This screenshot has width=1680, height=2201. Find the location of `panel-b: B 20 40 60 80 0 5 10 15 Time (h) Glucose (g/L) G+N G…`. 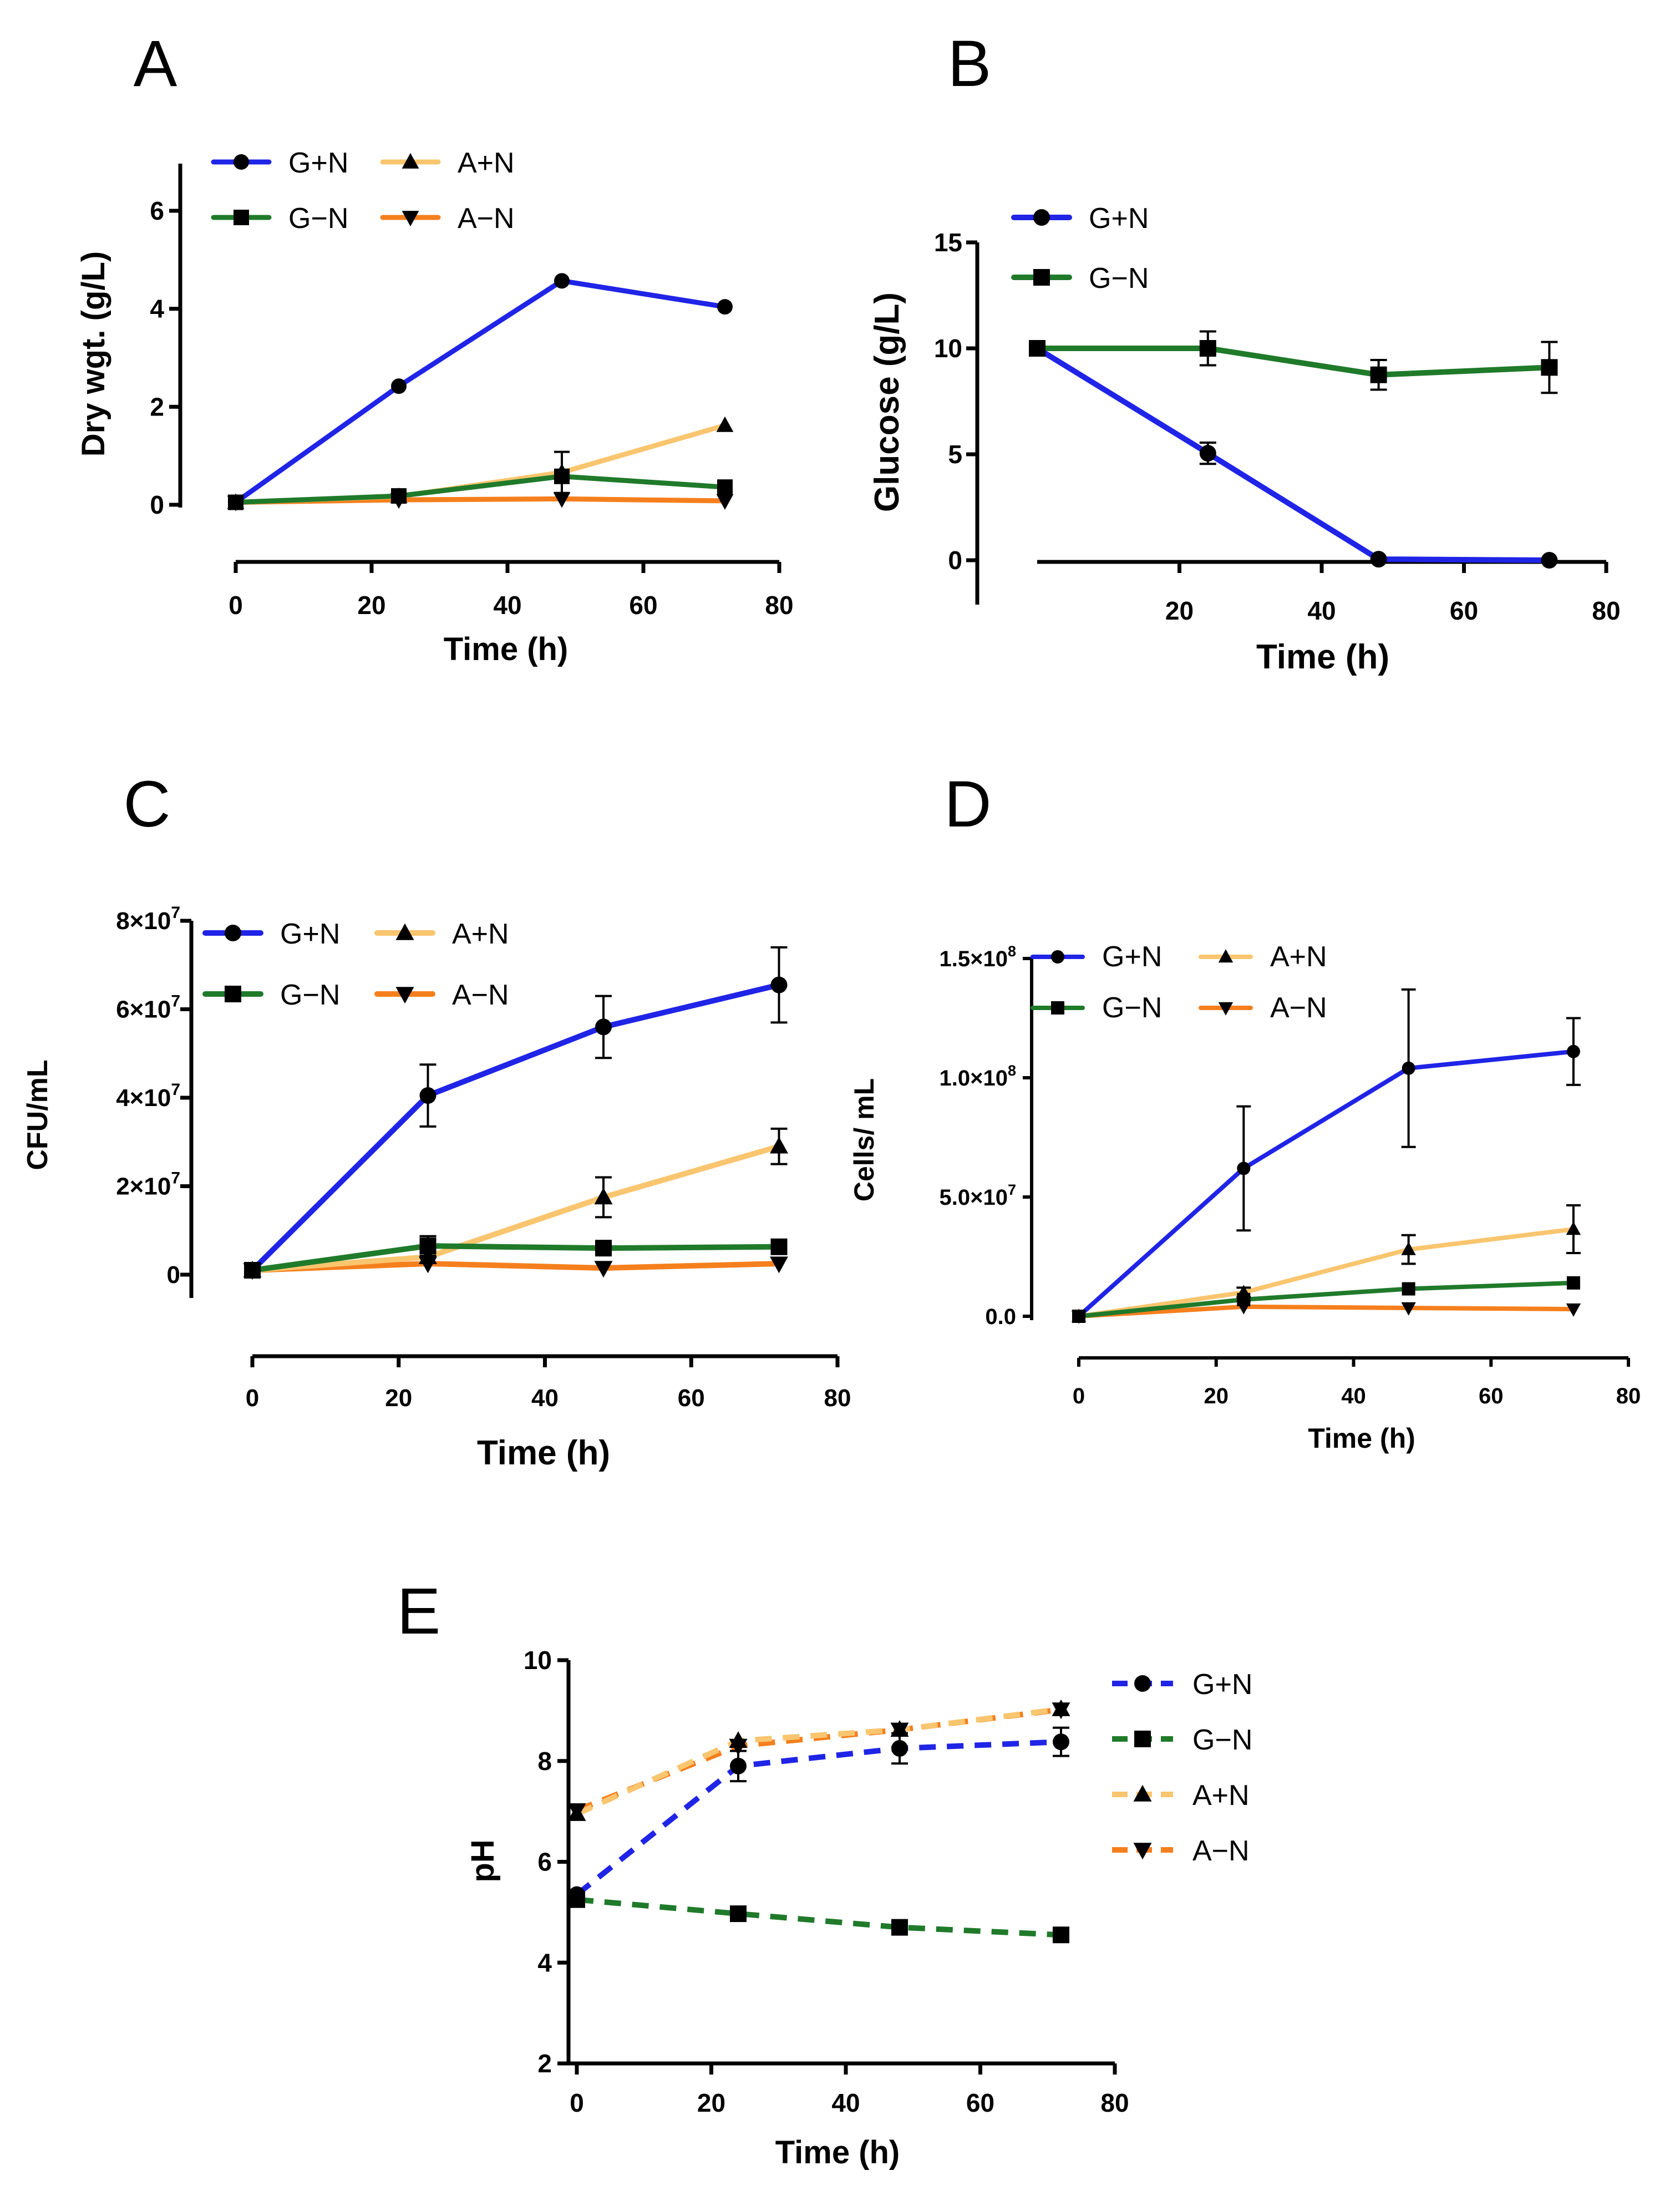

panel-b: B 20 40 60 80 0 5 10 15 Time (h) Glucose (g/L) G+N G… is located at coordinates (1245, 351).